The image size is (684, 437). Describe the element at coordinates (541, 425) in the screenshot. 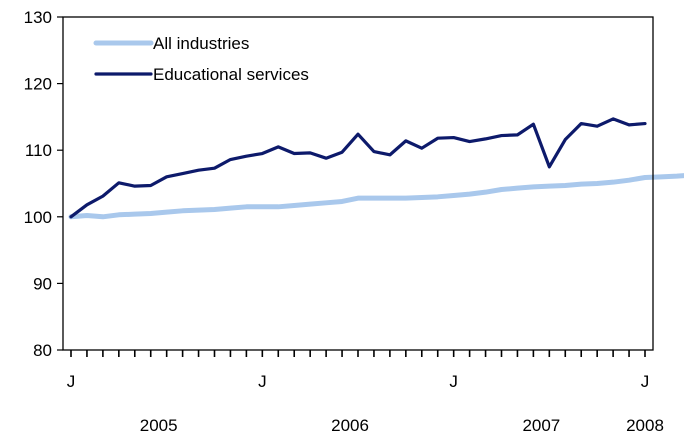

I see `x-year-label: 2007` at that location.